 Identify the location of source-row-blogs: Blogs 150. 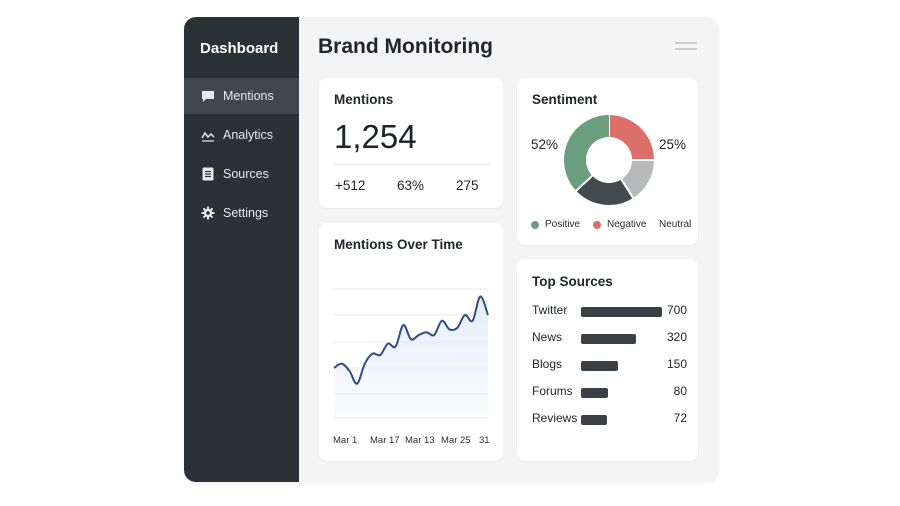
(607, 365).